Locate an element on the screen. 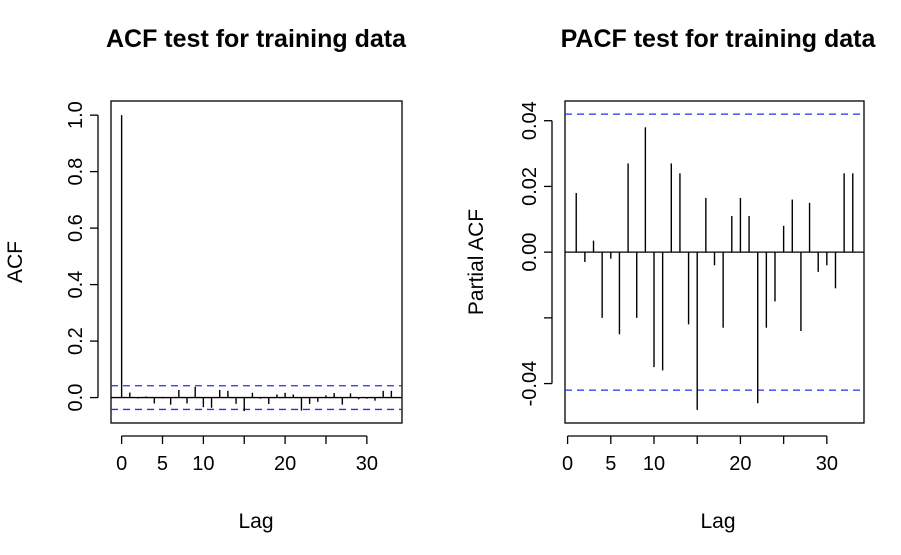 This screenshot has width=901, height=555. acf-y-axis-label: ACF is located at coordinates (15, 262).